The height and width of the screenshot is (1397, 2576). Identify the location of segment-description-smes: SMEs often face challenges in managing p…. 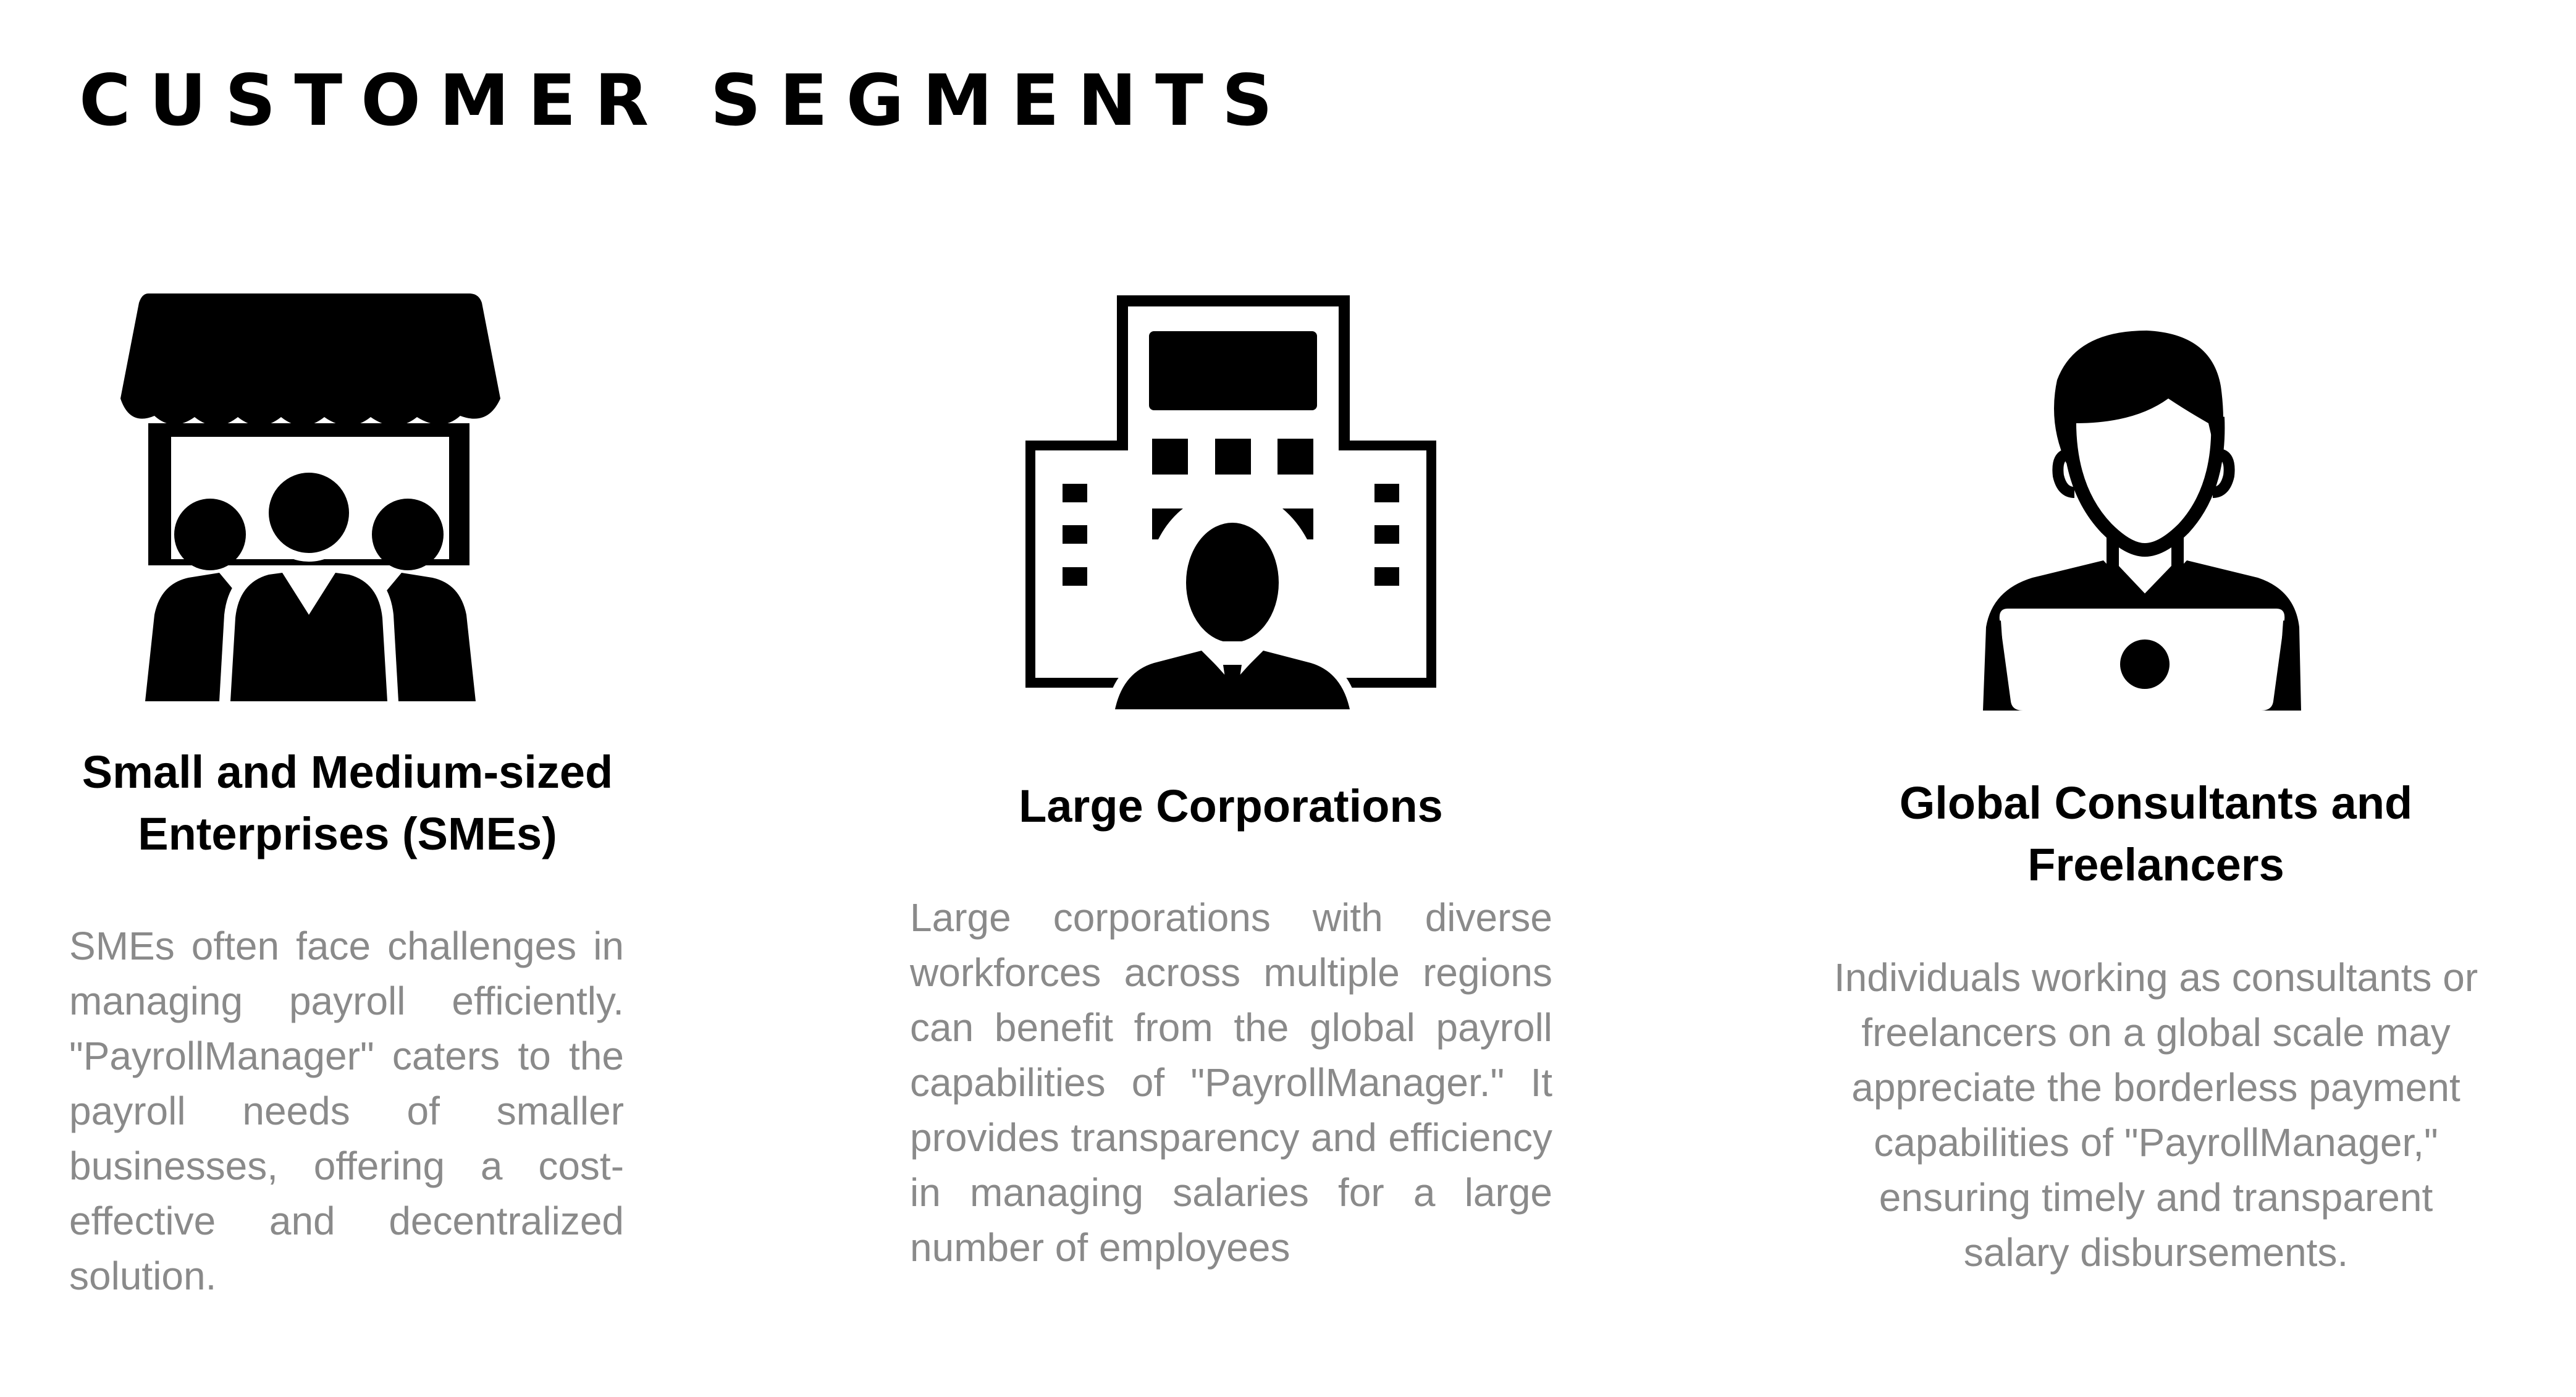
(346, 1111).